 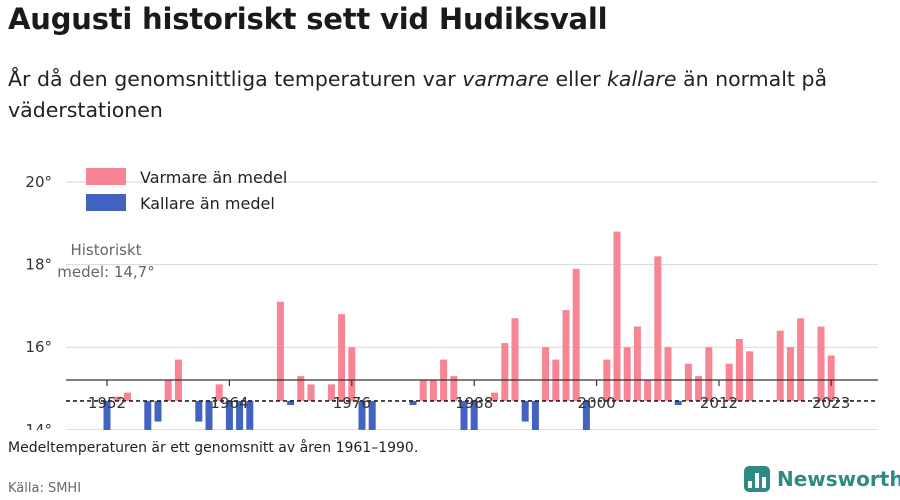 What do you see at coordinates (45, 488) in the screenshot?
I see `source-credit: Källa: SMHI` at bounding box center [45, 488].